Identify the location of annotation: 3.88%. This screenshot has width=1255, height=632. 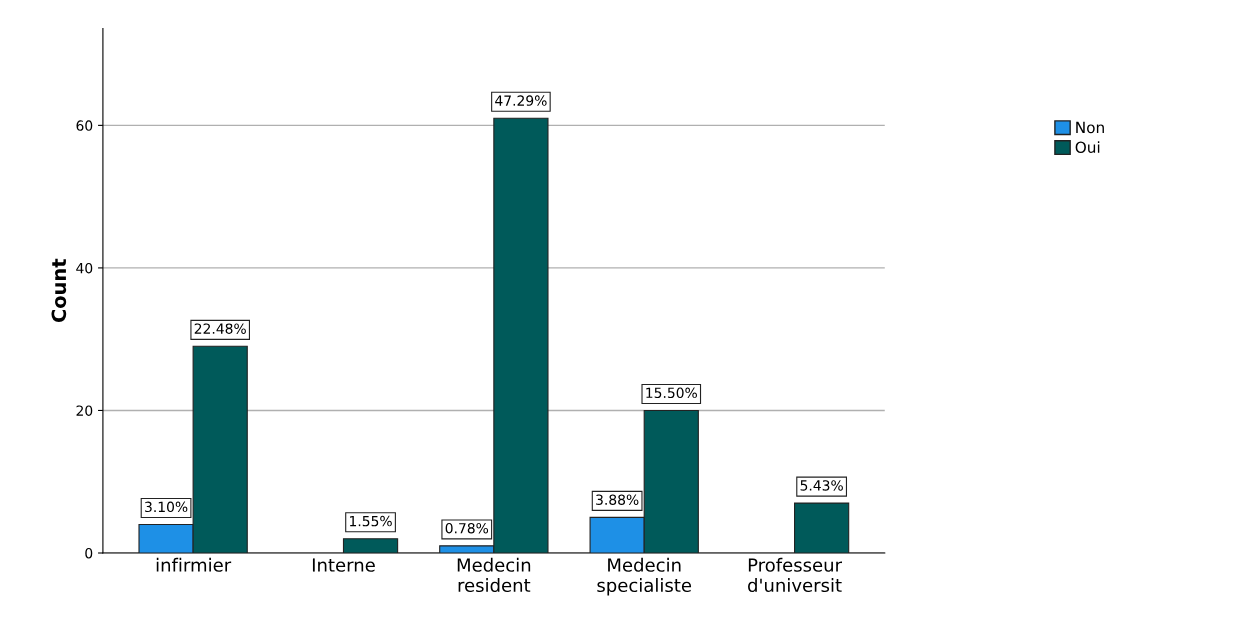
(617, 499).